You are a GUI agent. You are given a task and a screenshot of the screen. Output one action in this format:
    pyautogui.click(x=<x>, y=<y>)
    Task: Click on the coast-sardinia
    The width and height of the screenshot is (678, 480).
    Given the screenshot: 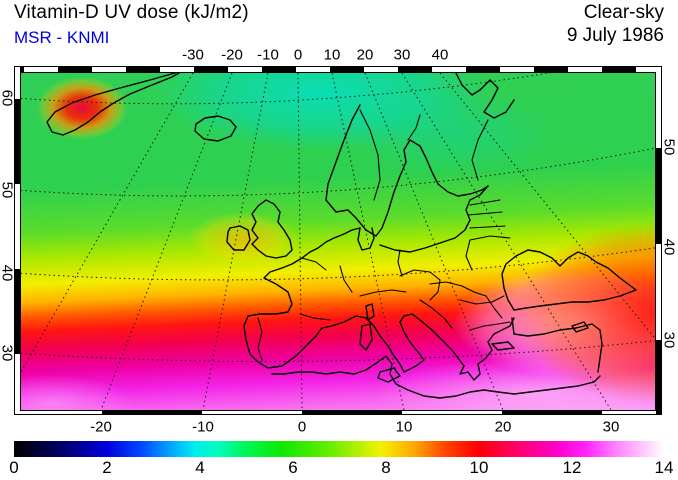 What is the action you would take?
    pyautogui.click(x=366, y=337)
    